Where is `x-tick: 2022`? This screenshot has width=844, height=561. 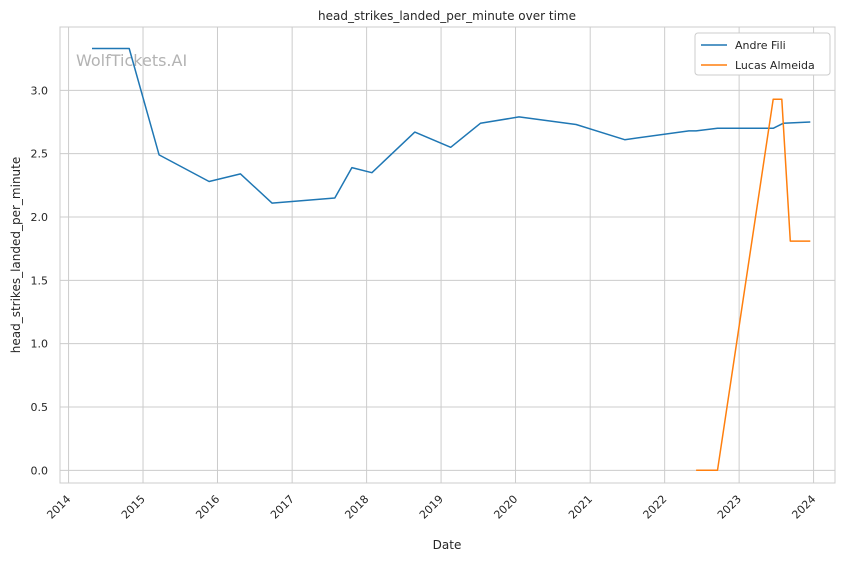 x-tick: 2022 is located at coordinates (655, 507).